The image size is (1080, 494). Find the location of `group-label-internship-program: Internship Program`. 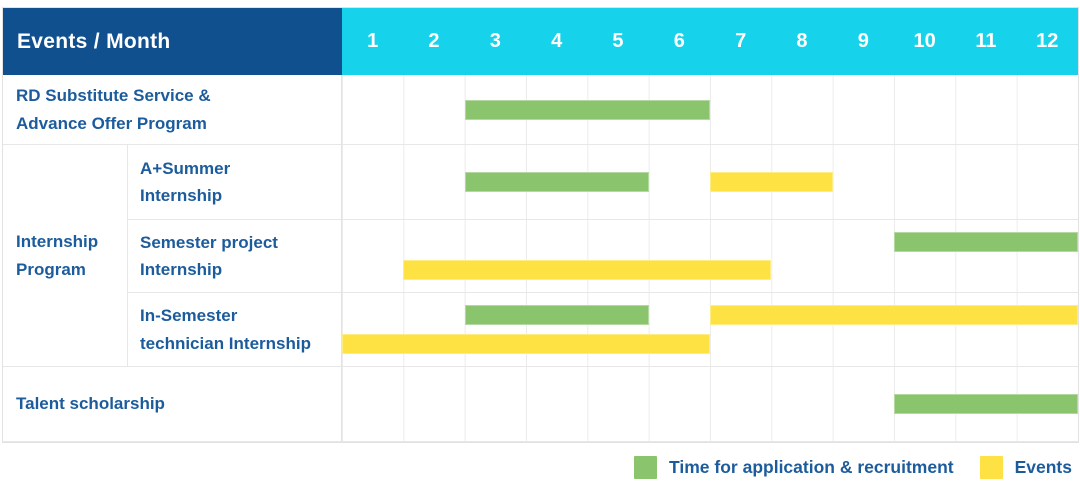

group-label-internship-program: Internship Program is located at coordinates (65, 256).